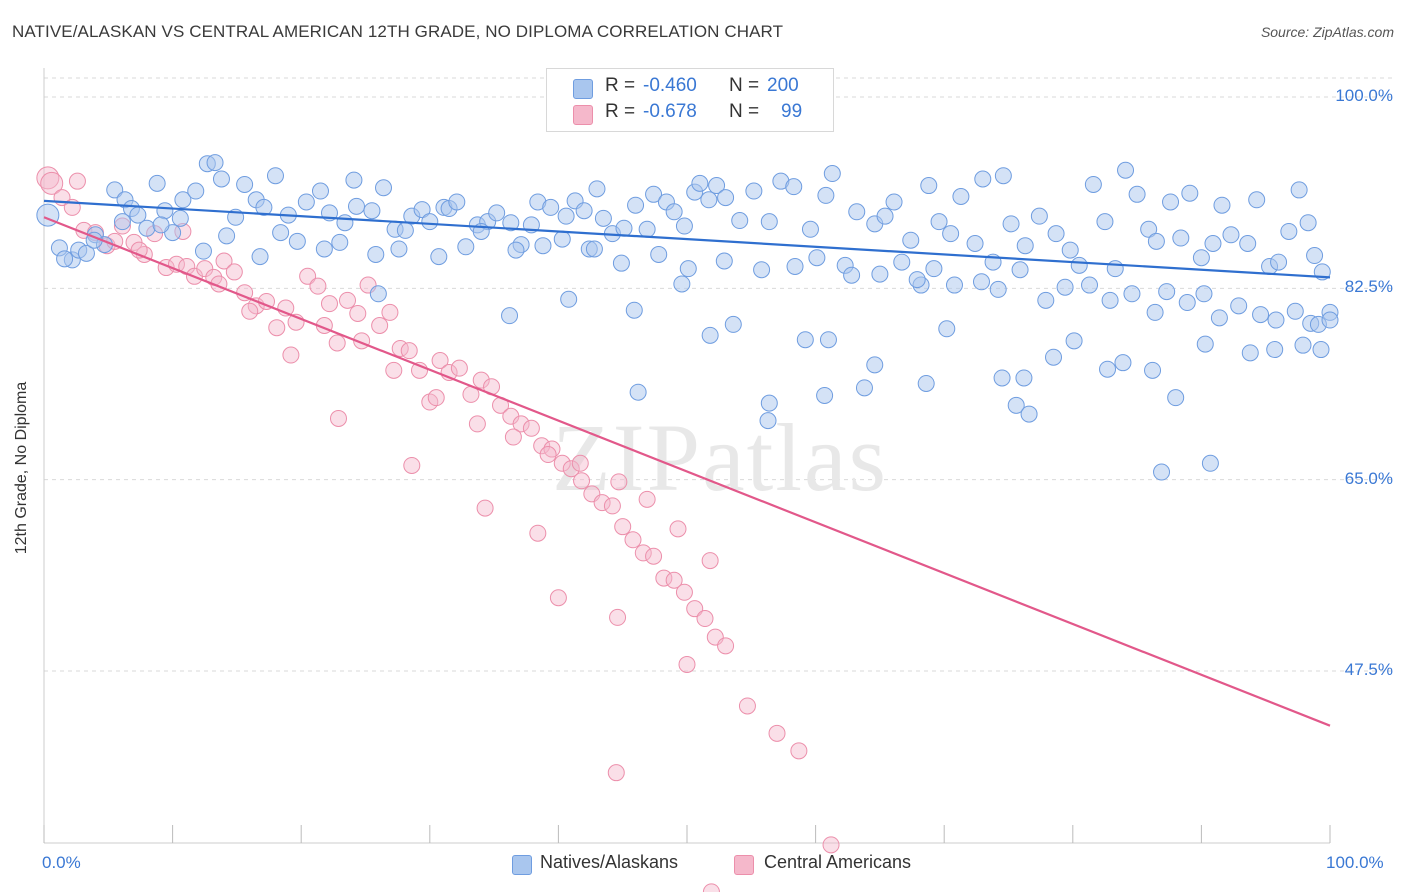  What do you see at coordinates (522, 865) in the screenshot?
I see `bottom-legend-swatch-natives` at bounding box center [522, 865].